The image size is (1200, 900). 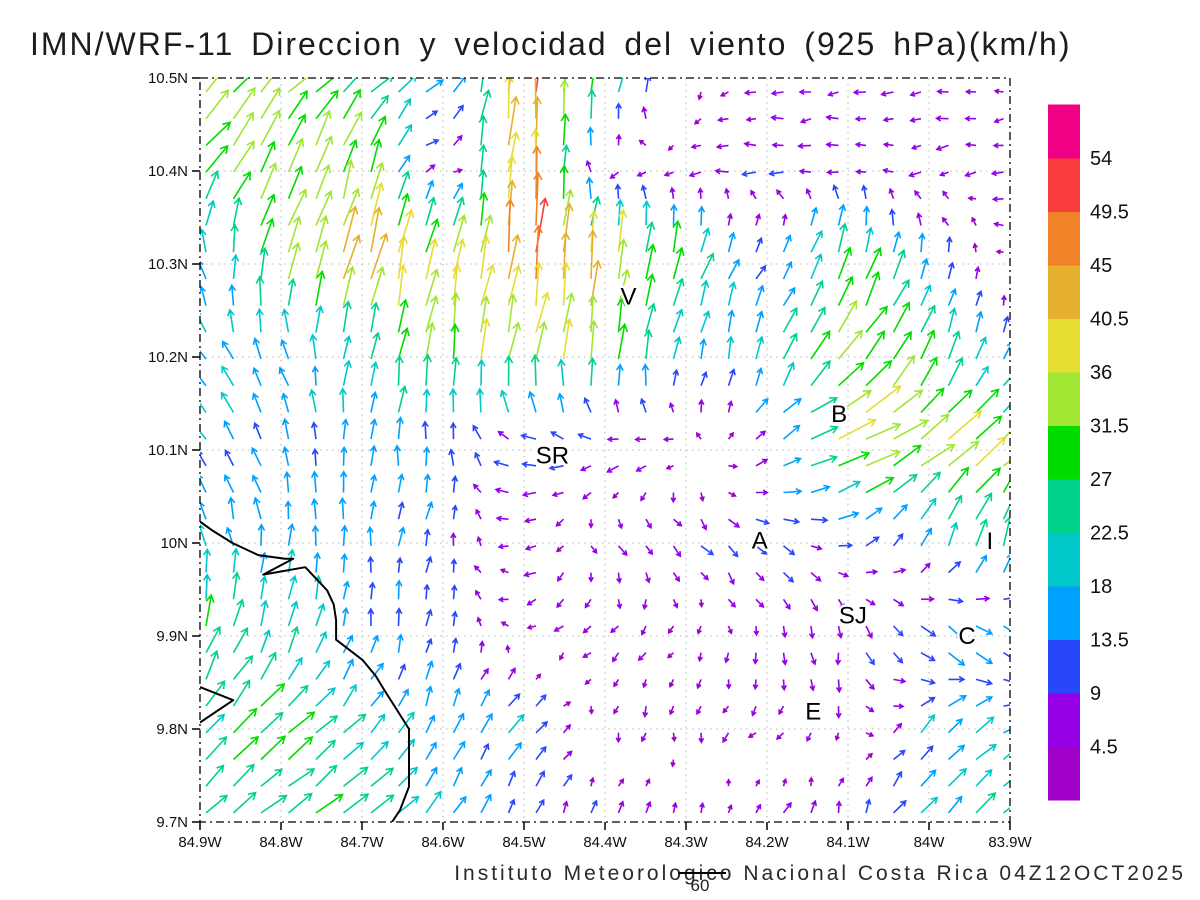 What do you see at coordinates (700, 885) in the screenshot?
I see `forecast-hour: 60` at bounding box center [700, 885].